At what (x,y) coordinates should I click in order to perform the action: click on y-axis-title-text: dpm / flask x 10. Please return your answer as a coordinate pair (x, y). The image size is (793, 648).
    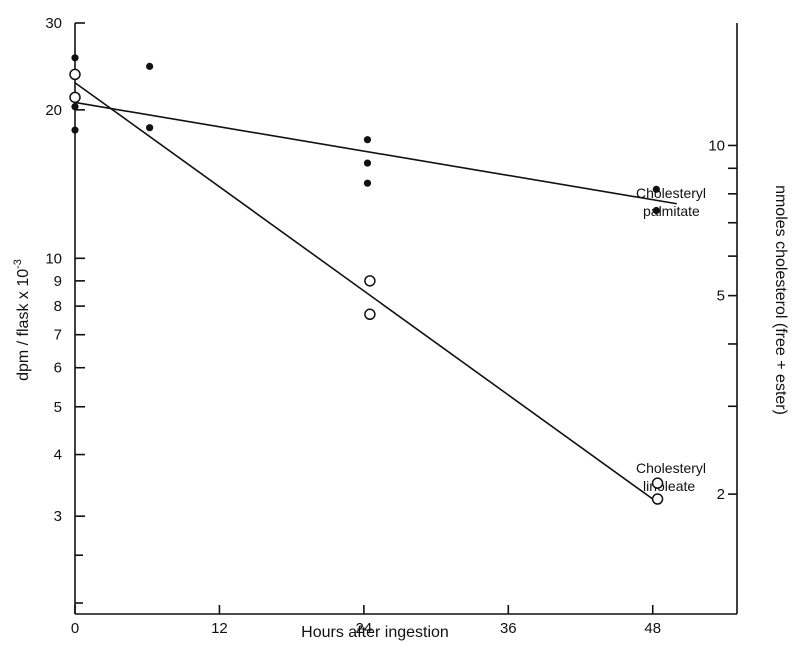
    Looking at the image, I should click on (23, 325).